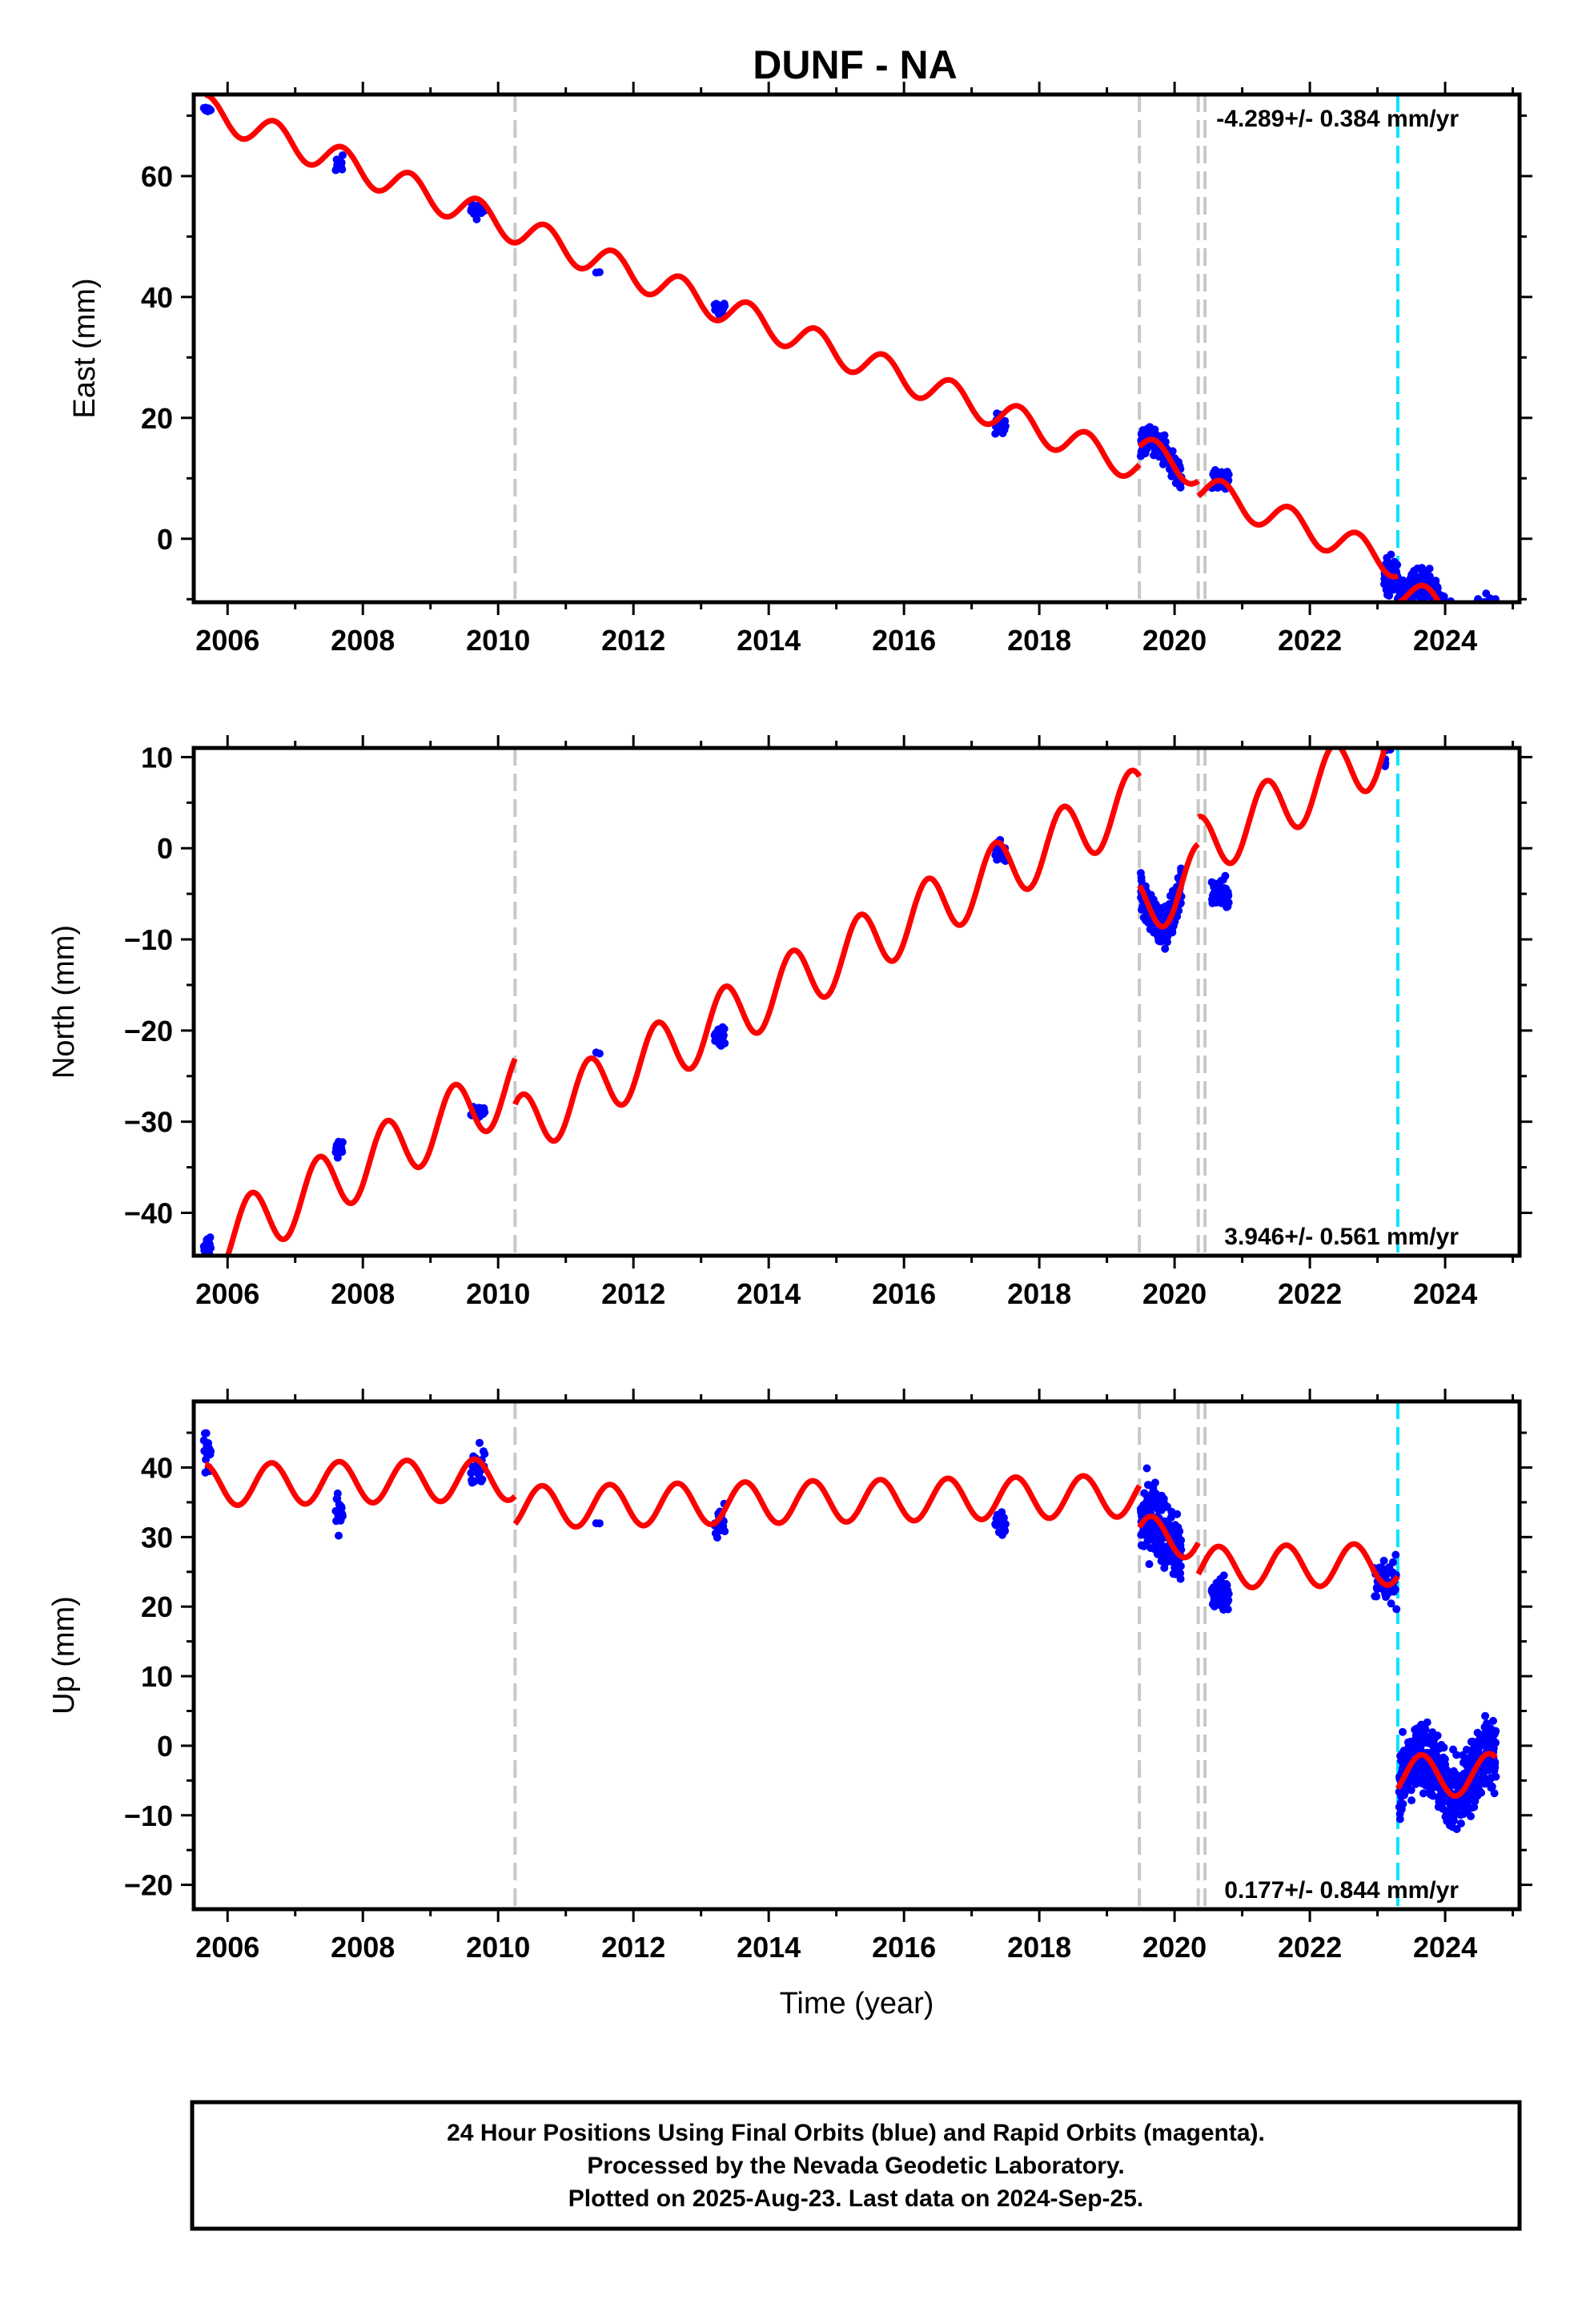 The image size is (1582, 2324). What do you see at coordinates (363, 640) in the screenshot?
I see `x-tick-label: 2008` at bounding box center [363, 640].